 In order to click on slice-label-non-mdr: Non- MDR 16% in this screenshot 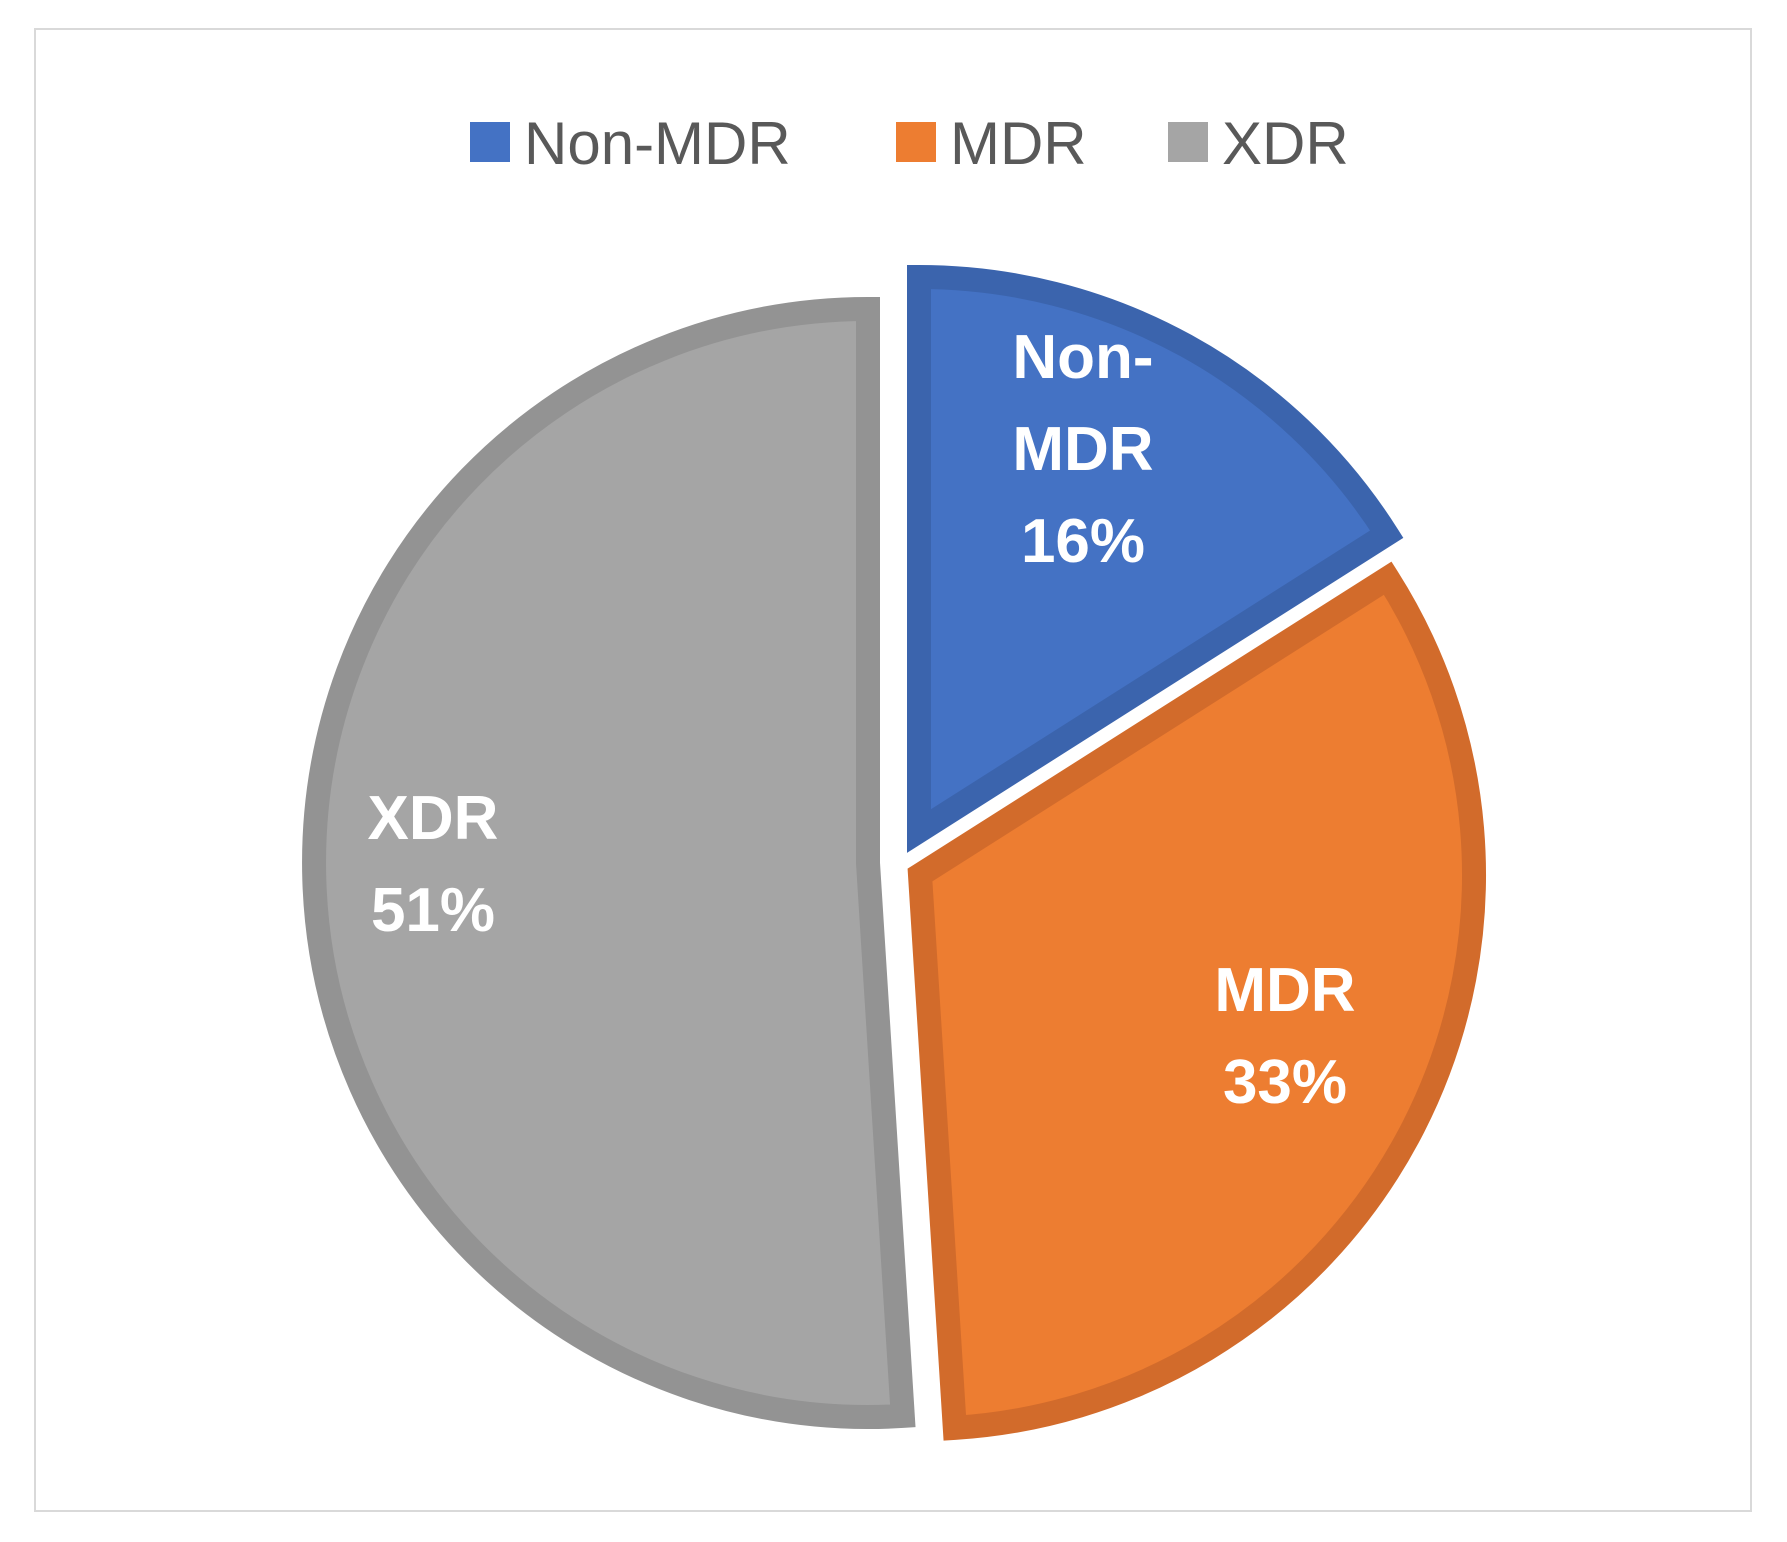, I will do `click(1082, 449)`.